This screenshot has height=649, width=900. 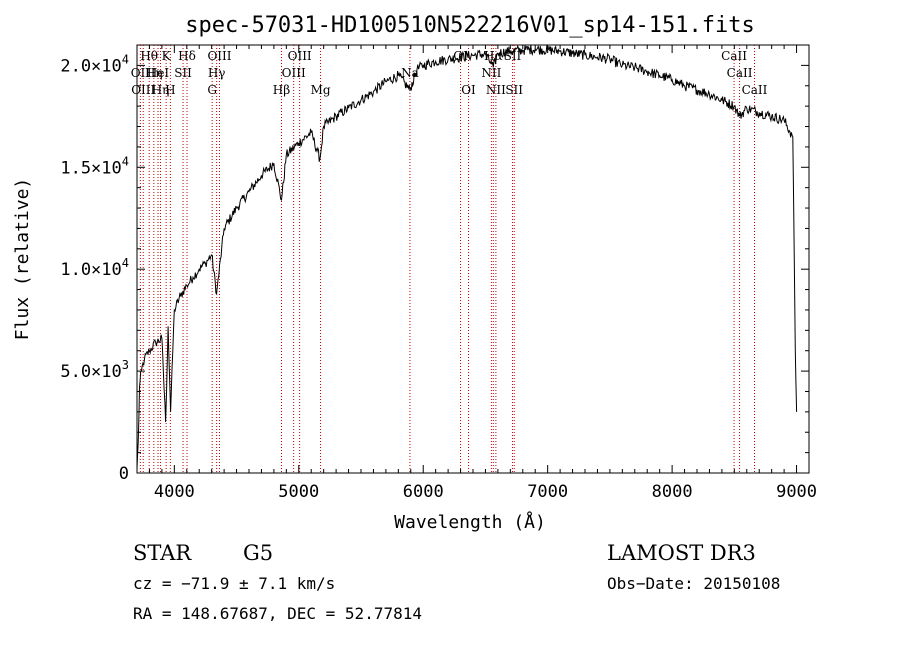 What do you see at coordinates (514, 90) in the screenshot?
I see `line-label-24: SII` at bounding box center [514, 90].